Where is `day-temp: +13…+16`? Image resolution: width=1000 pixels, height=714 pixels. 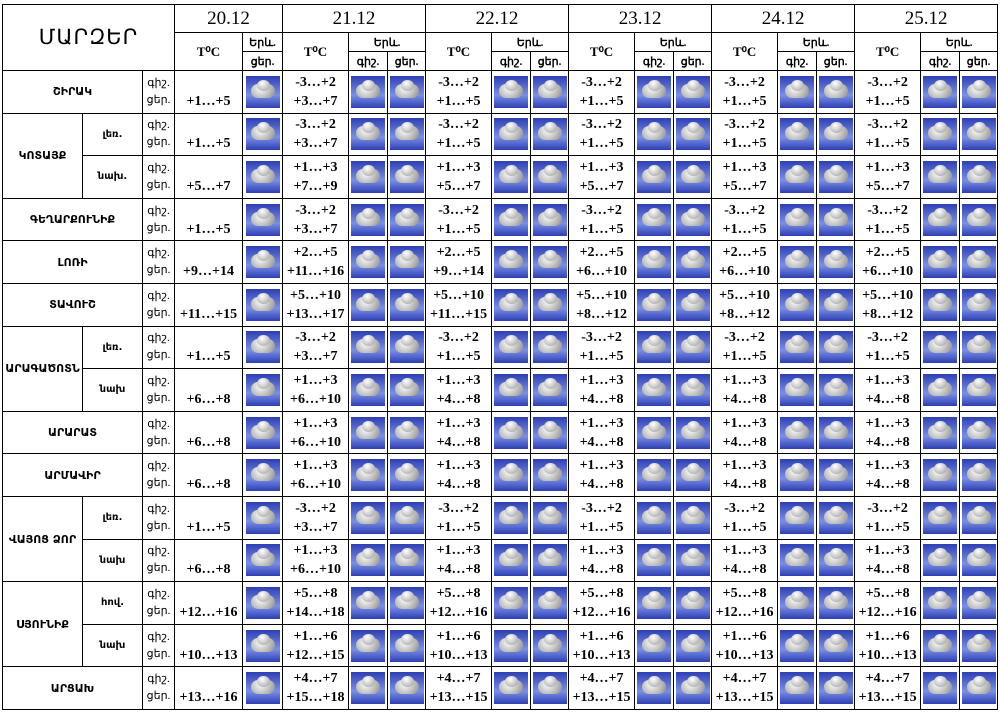 day-temp: +13…+16 is located at coordinates (208, 698).